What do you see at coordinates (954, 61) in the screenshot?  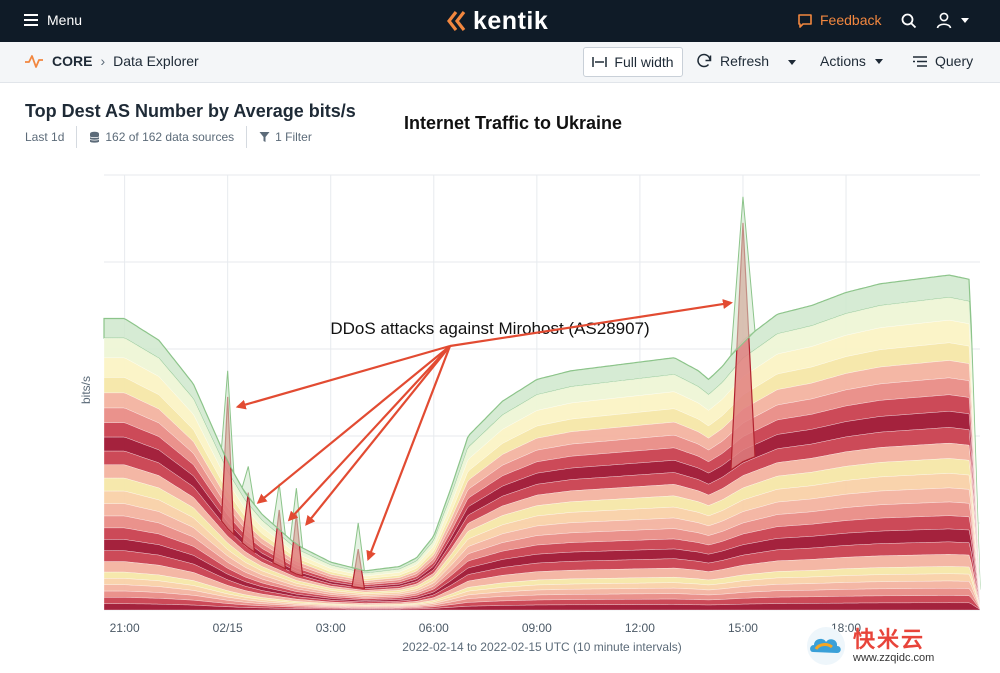 I see `query-label: Query` at bounding box center [954, 61].